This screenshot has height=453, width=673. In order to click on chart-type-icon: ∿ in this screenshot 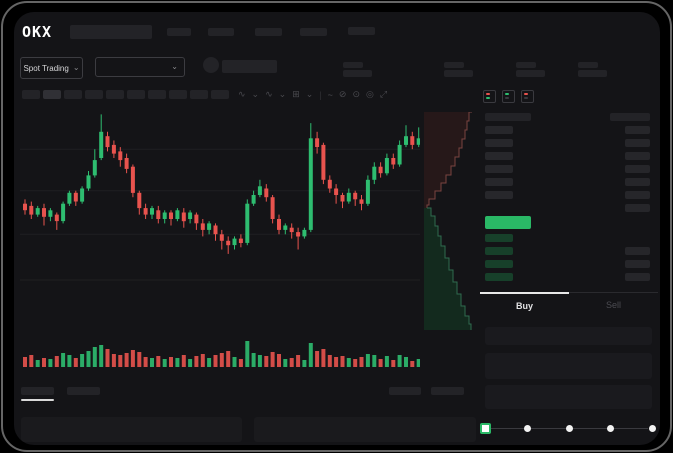, I will do `click(242, 94)`.